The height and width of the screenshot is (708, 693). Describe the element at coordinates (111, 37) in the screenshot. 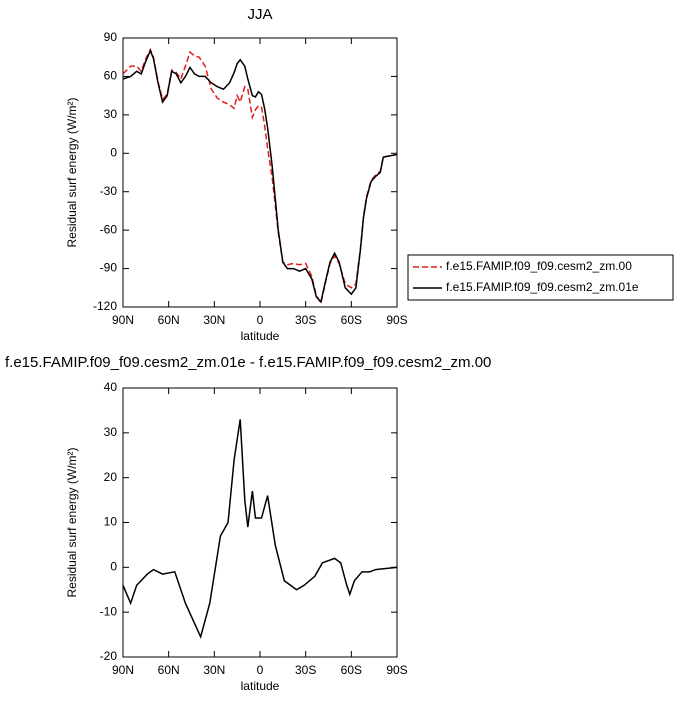

I see `y-tick-label: 90` at that location.